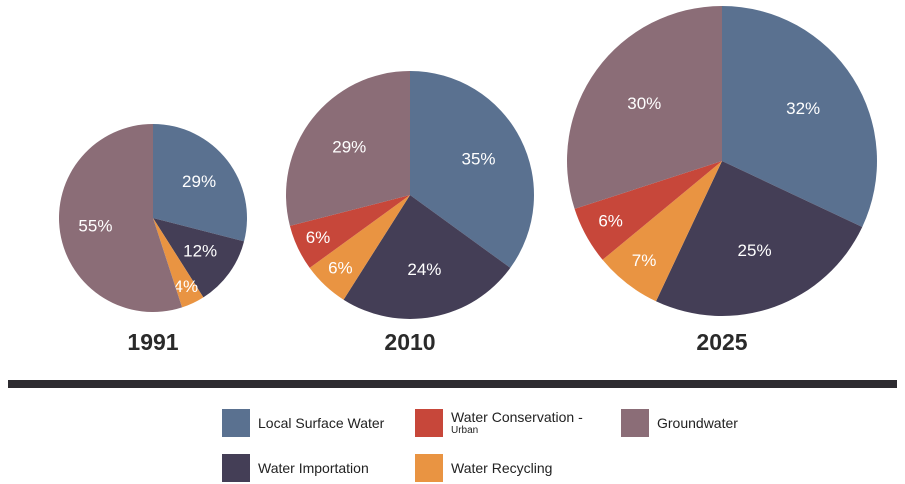  What do you see at coordinates (472, 169) in the screenshot?
I see `pie-slice-2010-local-surface-water` at bounding box center [472, 169].